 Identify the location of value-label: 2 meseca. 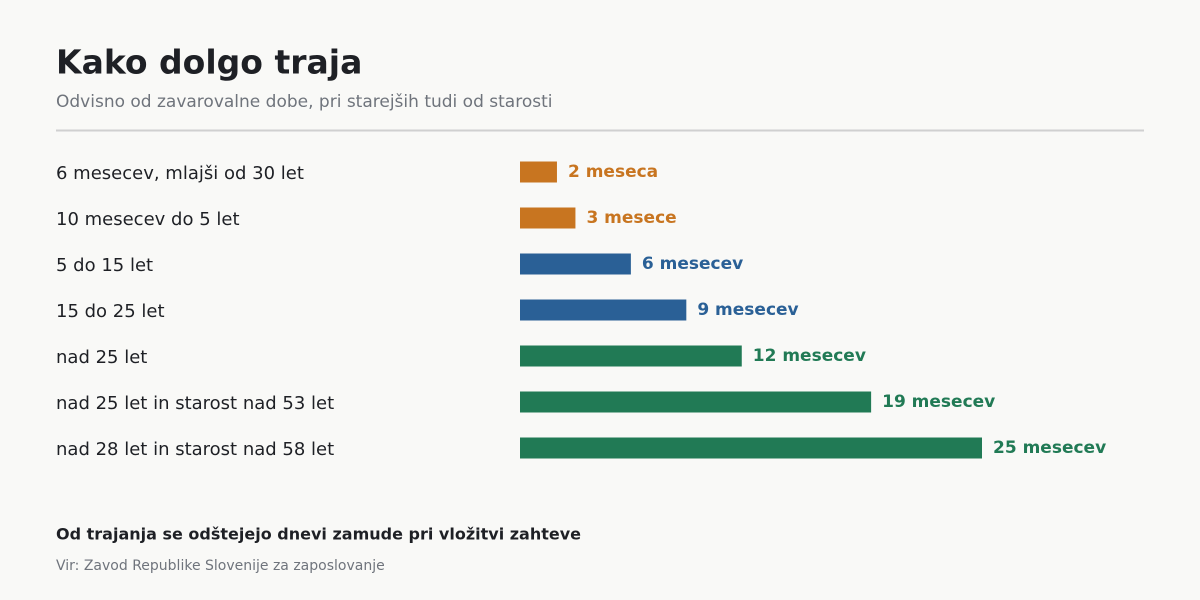
(613, 172).